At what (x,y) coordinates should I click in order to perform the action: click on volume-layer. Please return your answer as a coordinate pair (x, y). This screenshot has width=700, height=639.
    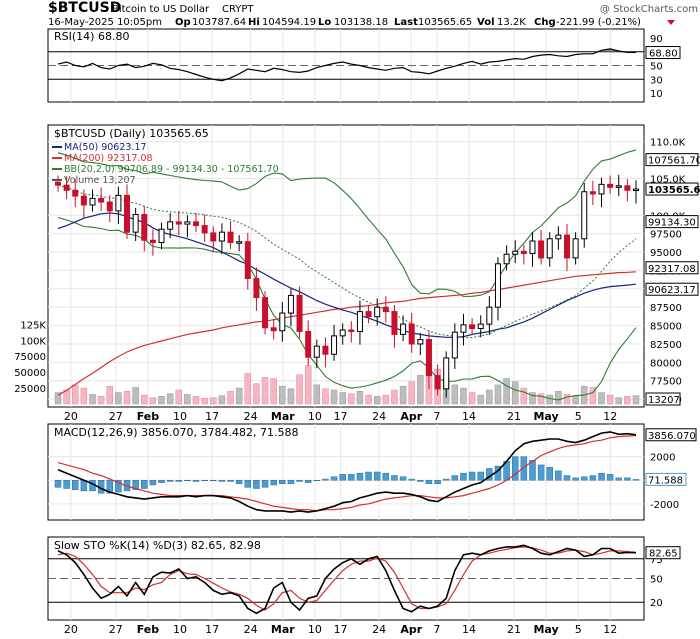
    Looking at the image, I should click on (347, 384).